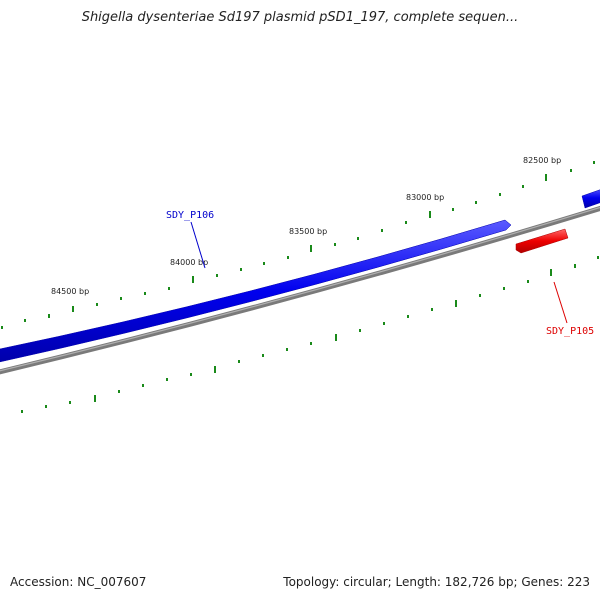  I want to click on accession-text: Accession: NC_007607, so click(78, 582).